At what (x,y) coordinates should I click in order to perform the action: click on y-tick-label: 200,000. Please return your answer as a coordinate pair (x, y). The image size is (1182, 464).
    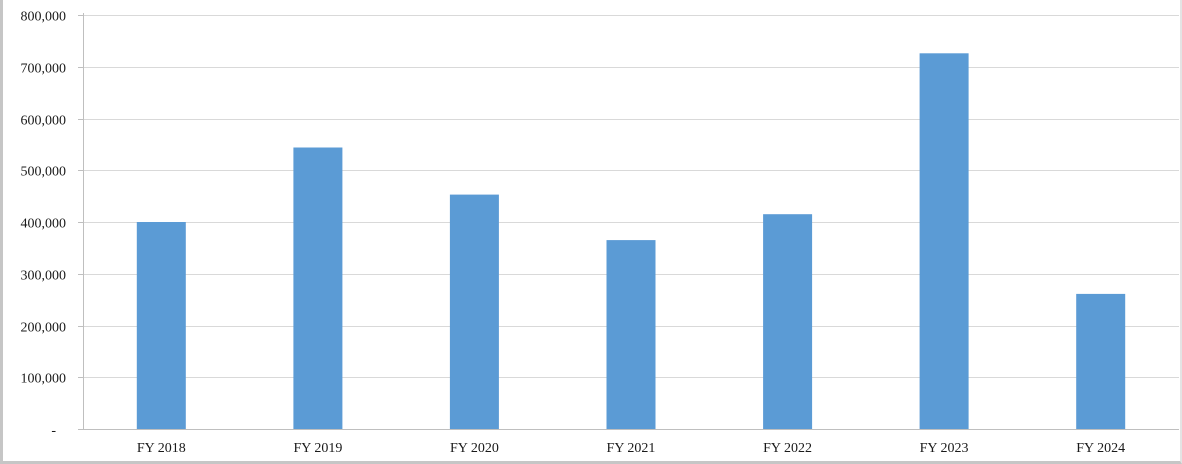
    Looking at the image, I should click on (44, 328).